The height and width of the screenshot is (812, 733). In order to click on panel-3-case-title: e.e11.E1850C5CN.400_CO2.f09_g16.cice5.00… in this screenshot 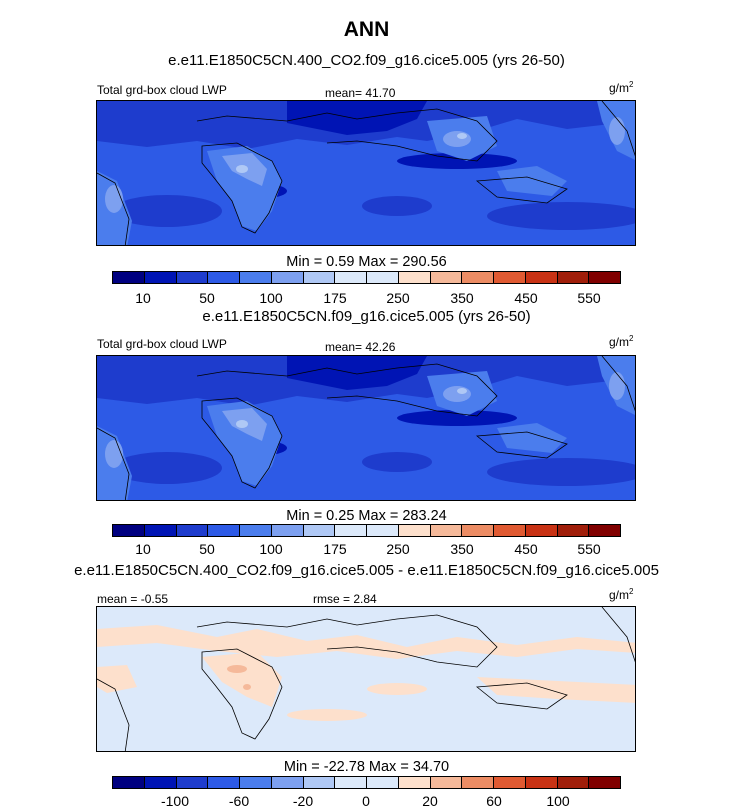, I will do `click(366, 570)`.